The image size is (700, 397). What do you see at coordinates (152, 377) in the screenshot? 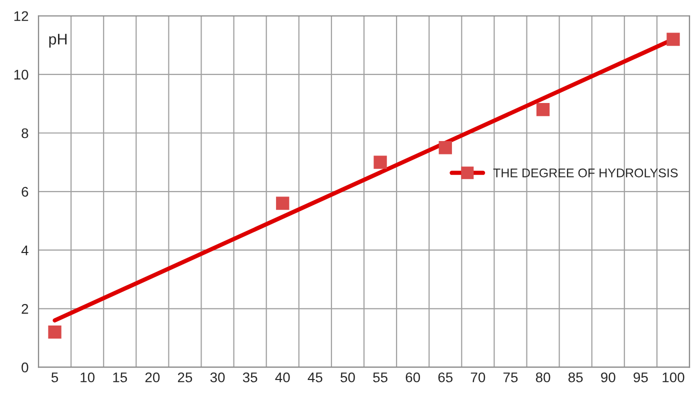
I see `x-tick-label: 20` at bounding box center [152, 377].